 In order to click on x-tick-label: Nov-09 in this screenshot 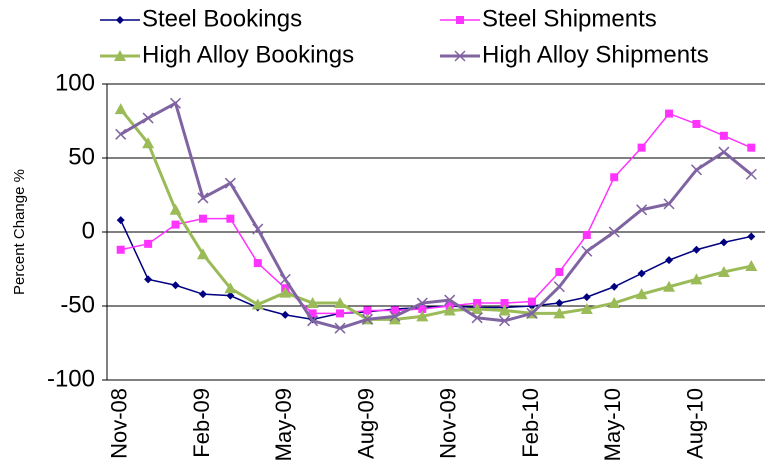, I will do `click(448, 423)`.